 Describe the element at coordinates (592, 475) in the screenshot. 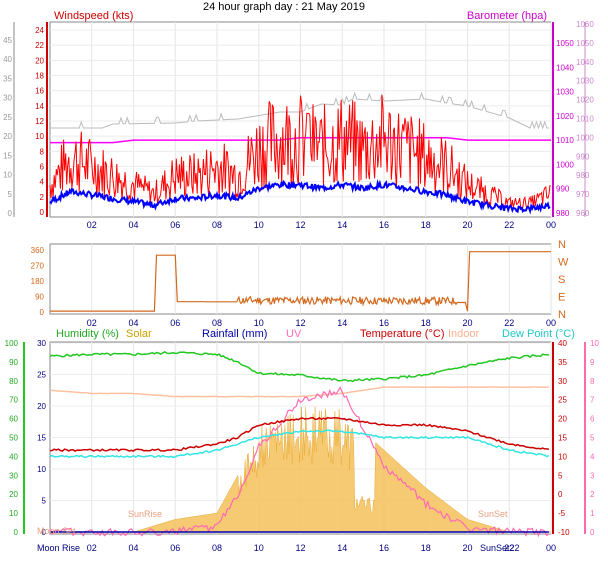

I see `uv-tick-label: 3` at that location.